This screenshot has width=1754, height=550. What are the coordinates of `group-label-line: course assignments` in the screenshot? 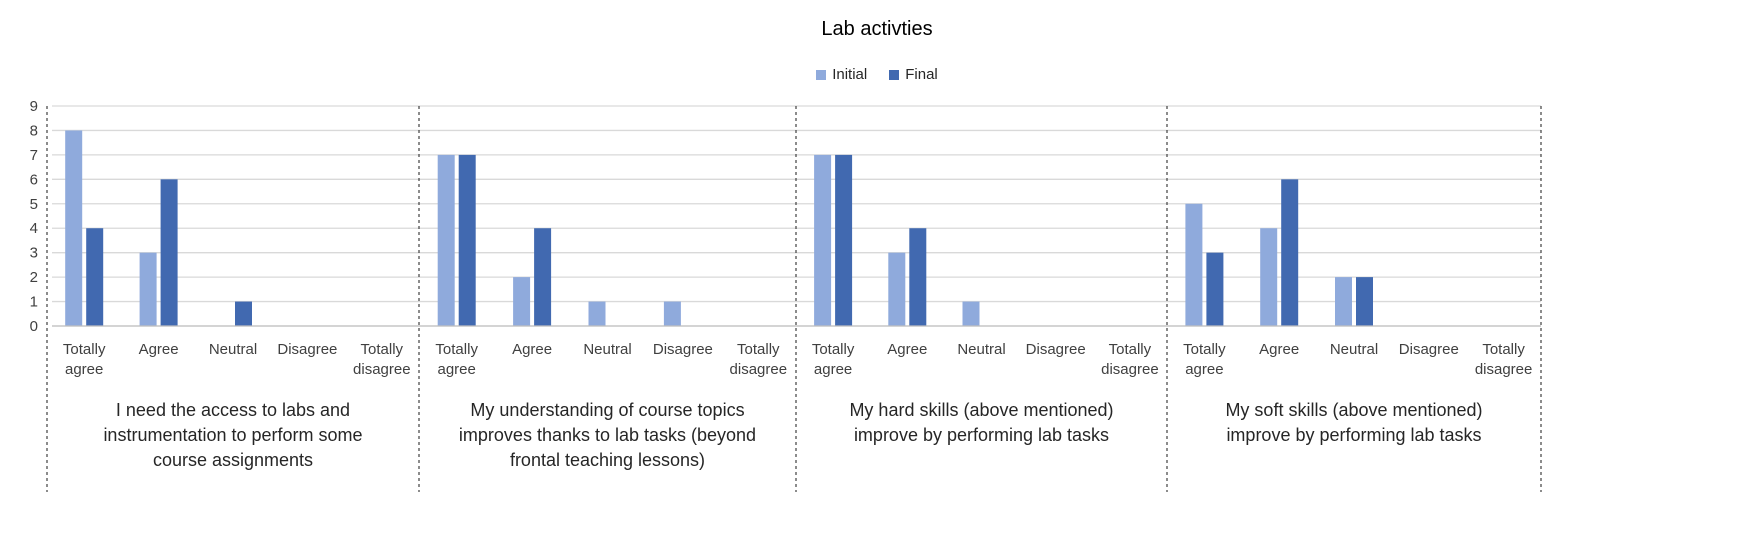 It's located at (233, 460).